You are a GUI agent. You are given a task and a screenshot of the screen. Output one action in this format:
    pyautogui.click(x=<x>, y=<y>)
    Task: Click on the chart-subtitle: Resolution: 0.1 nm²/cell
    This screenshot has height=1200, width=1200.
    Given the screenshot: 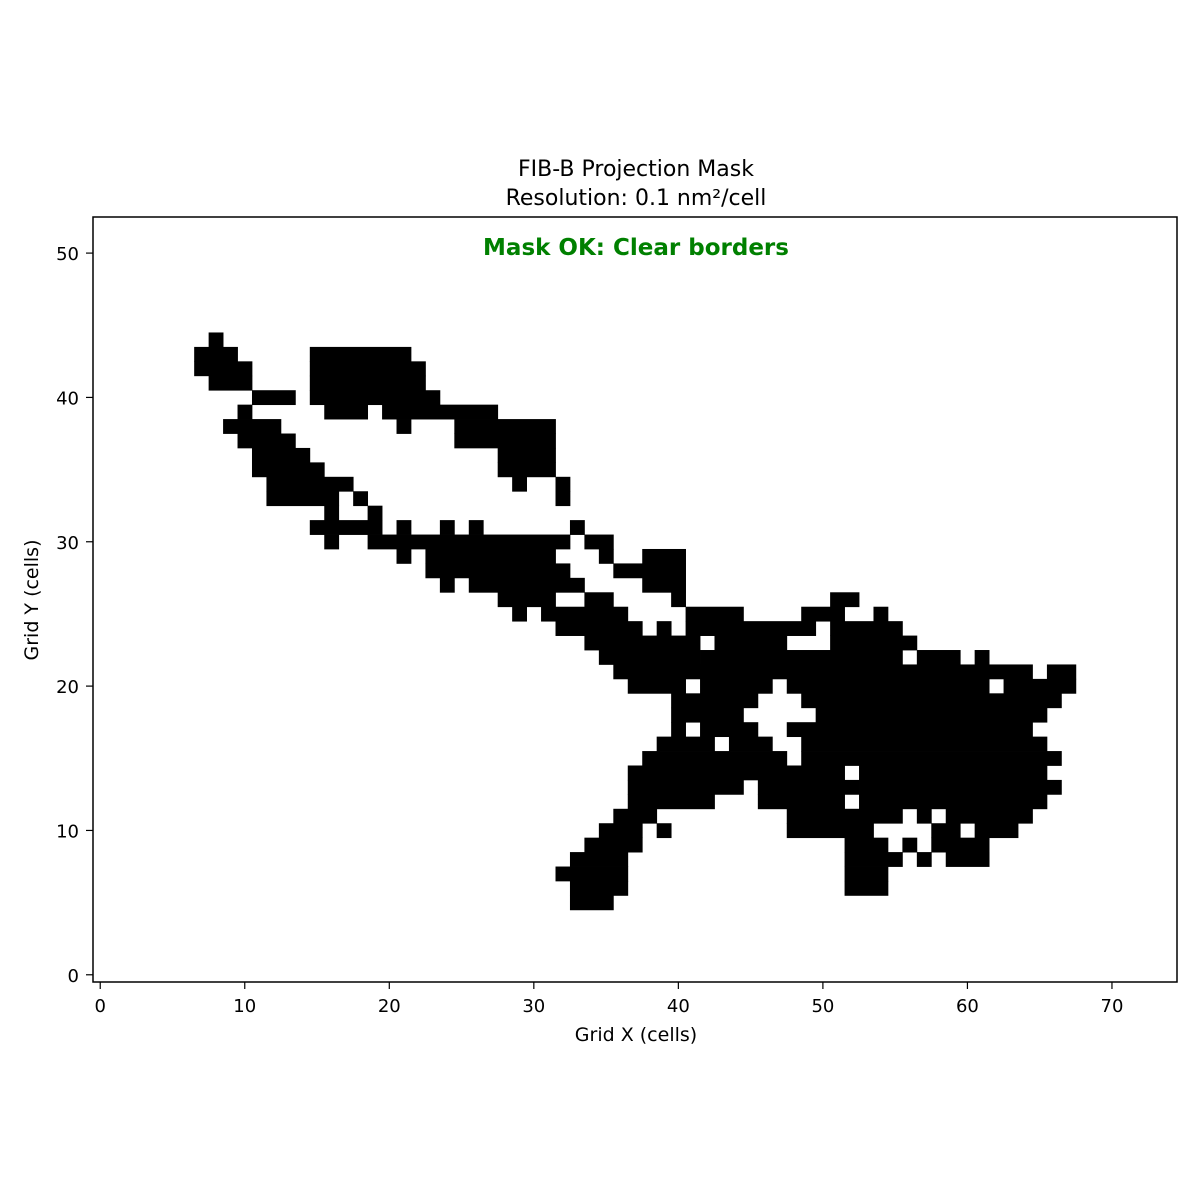 What is the action you would take?
    pyautogui.click(x=636, y=198)
    